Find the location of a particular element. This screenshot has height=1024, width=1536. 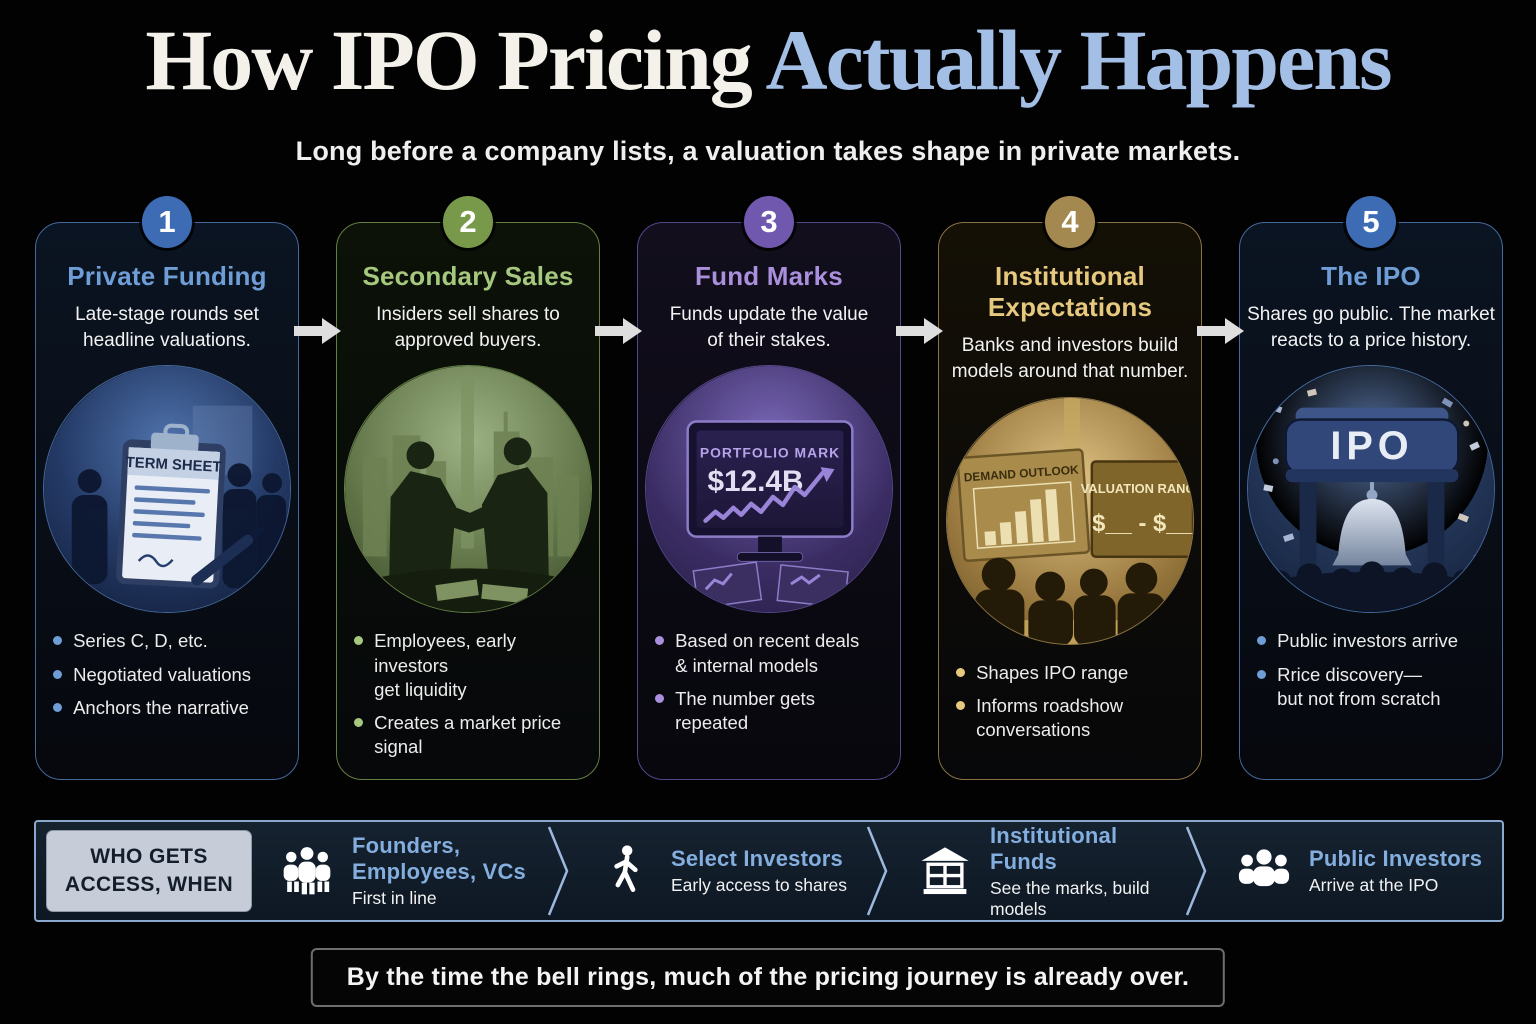

access-group-texts: Public Investors Arrive at the IPO is located at coordinates (1395, 871).